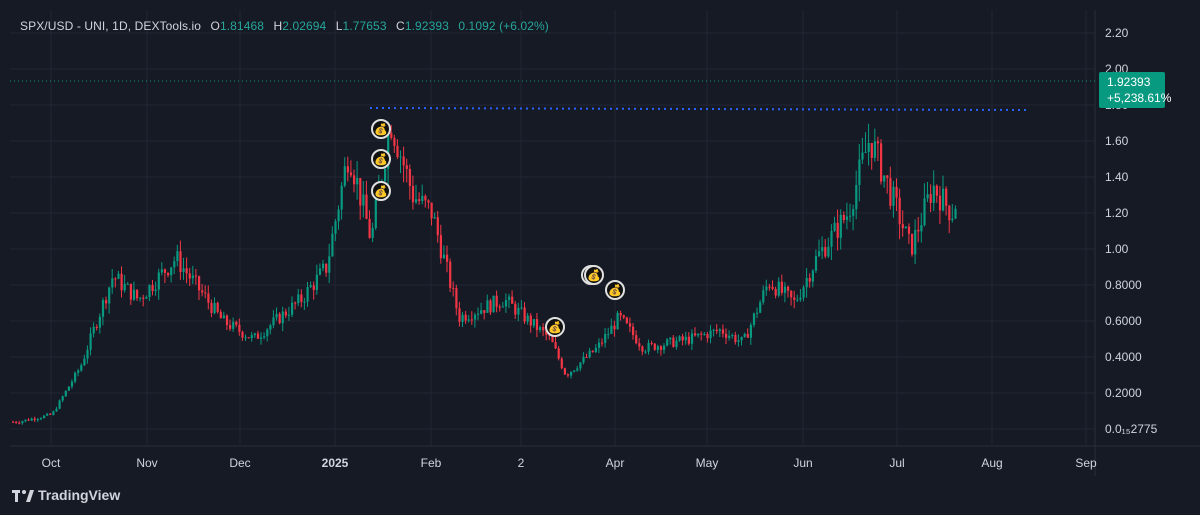 The width and height of the screenshot is (1200, 515). Describe the element at coordinates (1135, 90) in the screenshot. I see `current-price-badge: 1.92393 +5,238.61%` at that location.